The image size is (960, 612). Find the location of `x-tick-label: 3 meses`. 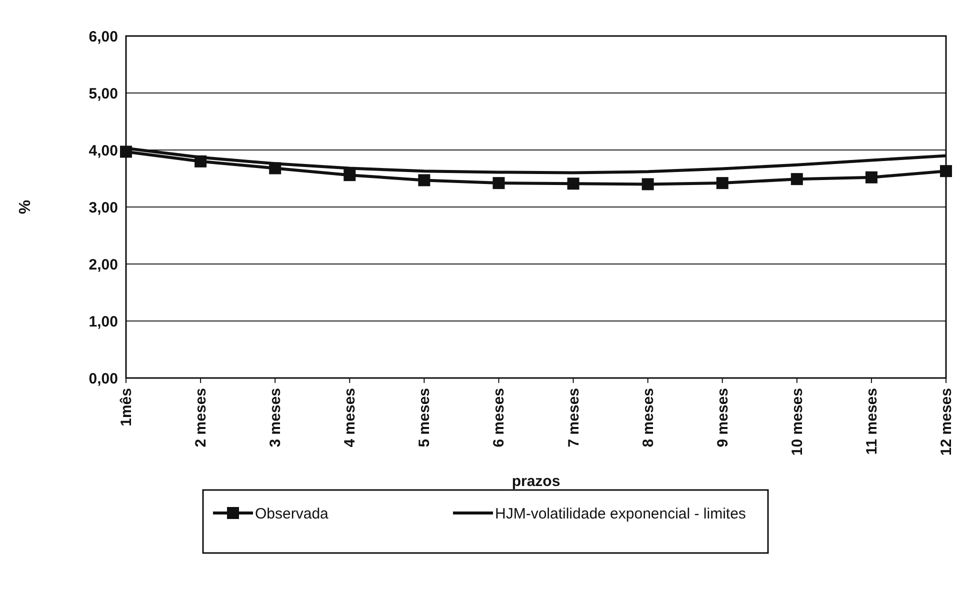

x-tick-label: 3 meses is located at coordinates (275, 418).